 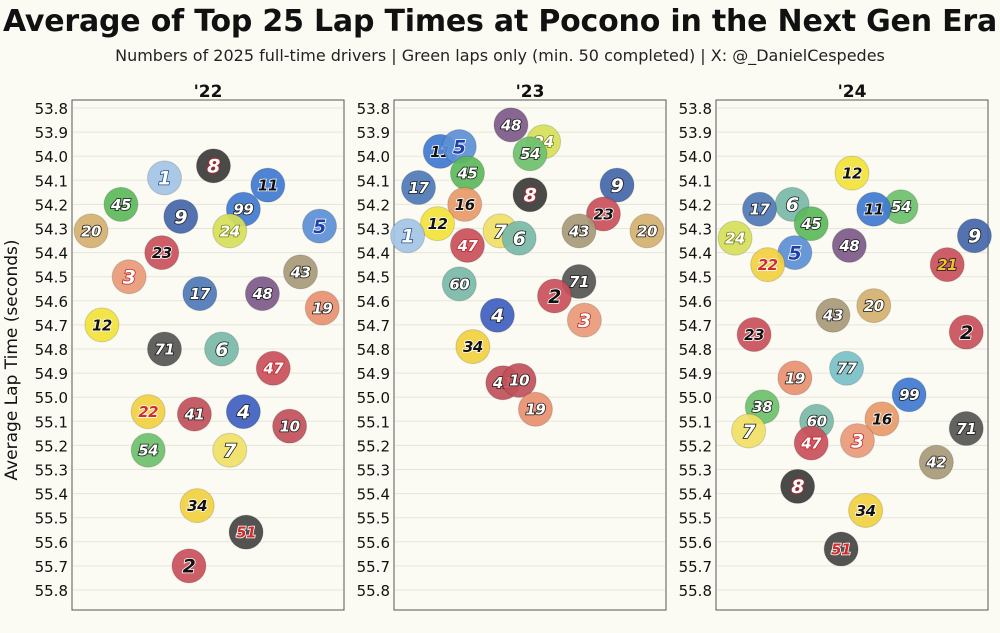 I want to click on data-point-car-24: 24, so click(x=735, y=238).